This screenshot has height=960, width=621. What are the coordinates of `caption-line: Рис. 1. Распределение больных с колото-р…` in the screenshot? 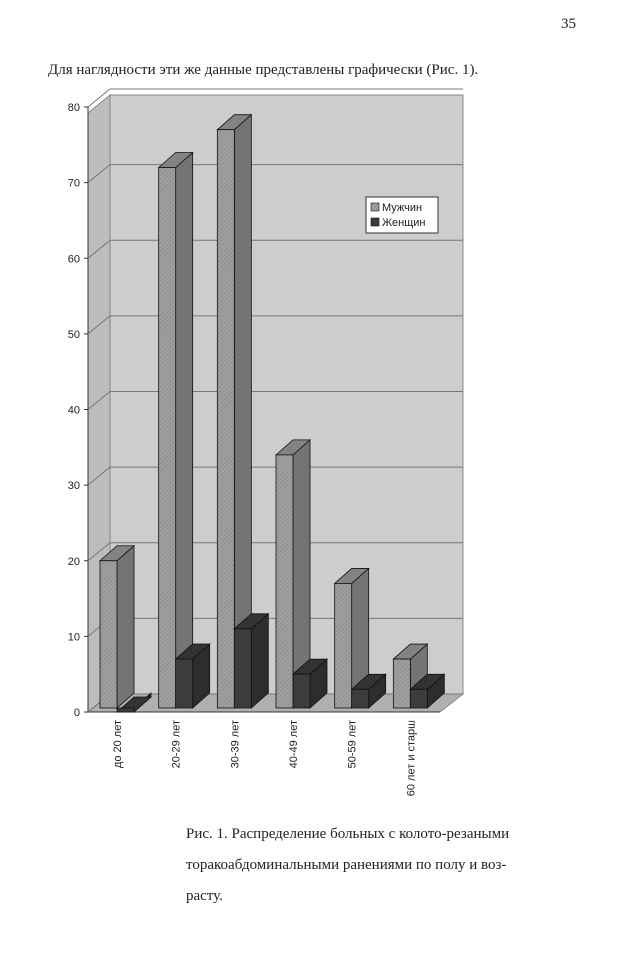 It's located at (347, 834).